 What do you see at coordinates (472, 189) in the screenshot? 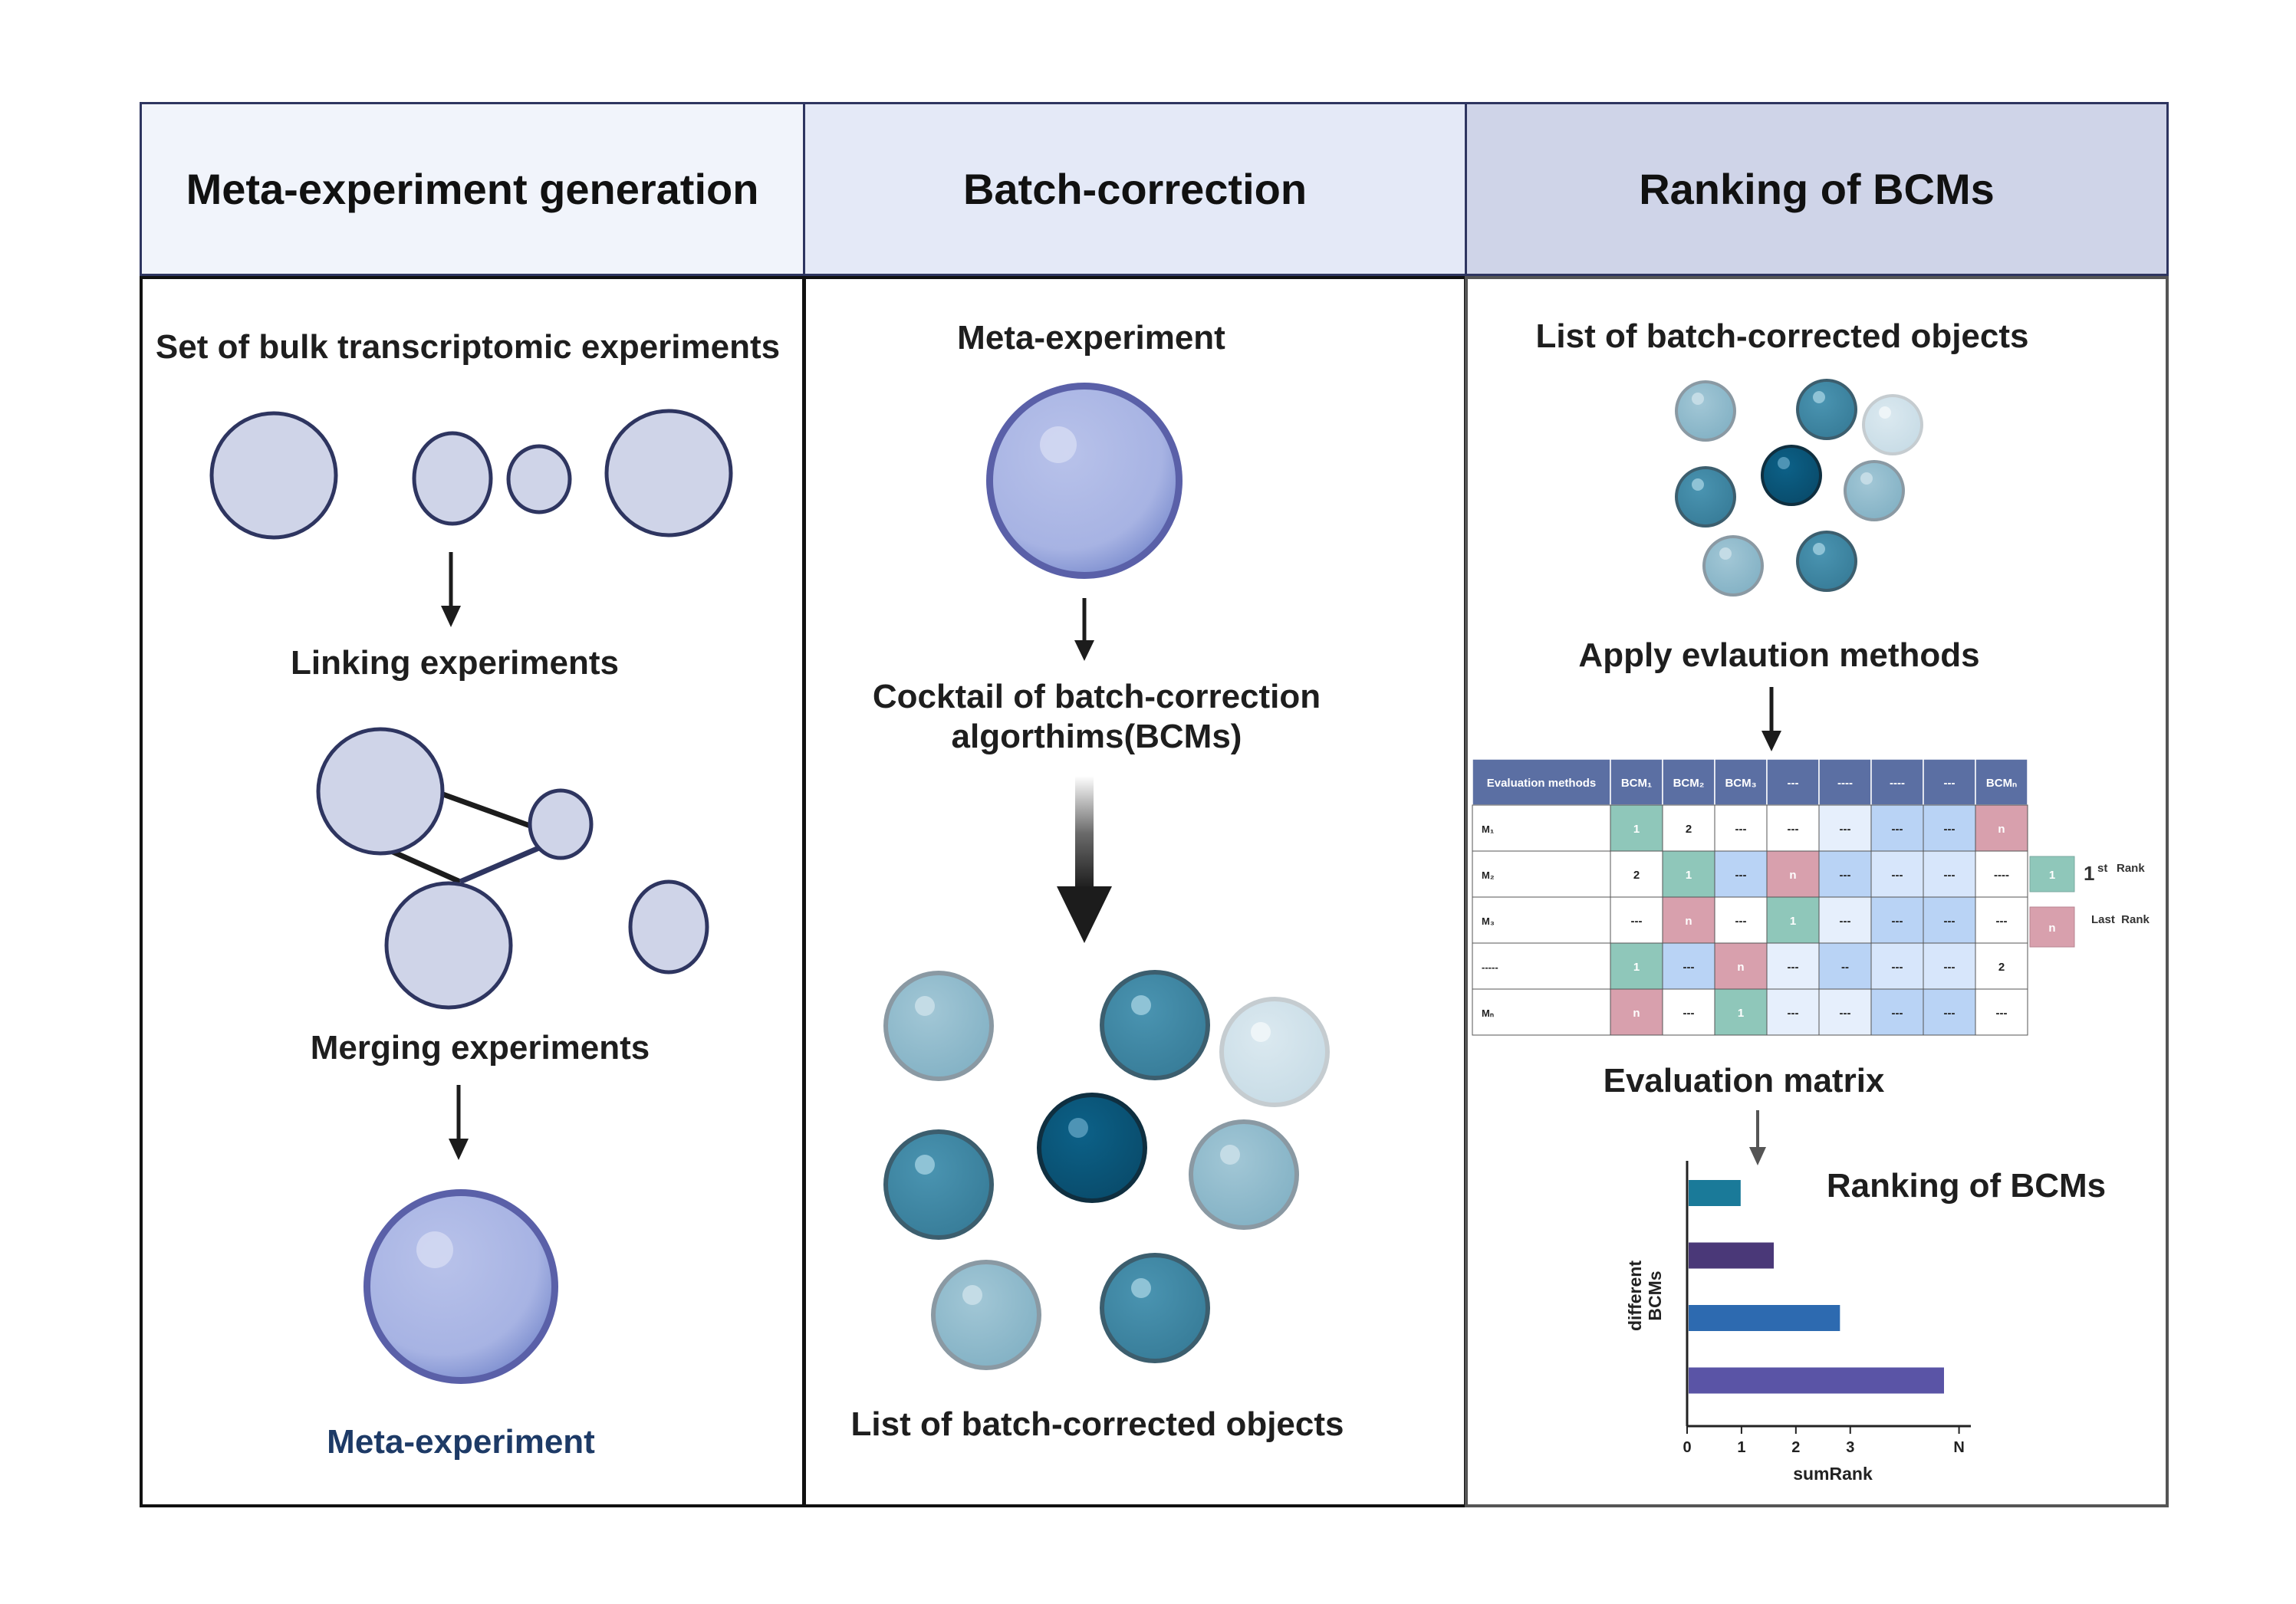
I see `header-meta-experiment-generation: Meta-experiment generation` at bounding box center [472, 189].